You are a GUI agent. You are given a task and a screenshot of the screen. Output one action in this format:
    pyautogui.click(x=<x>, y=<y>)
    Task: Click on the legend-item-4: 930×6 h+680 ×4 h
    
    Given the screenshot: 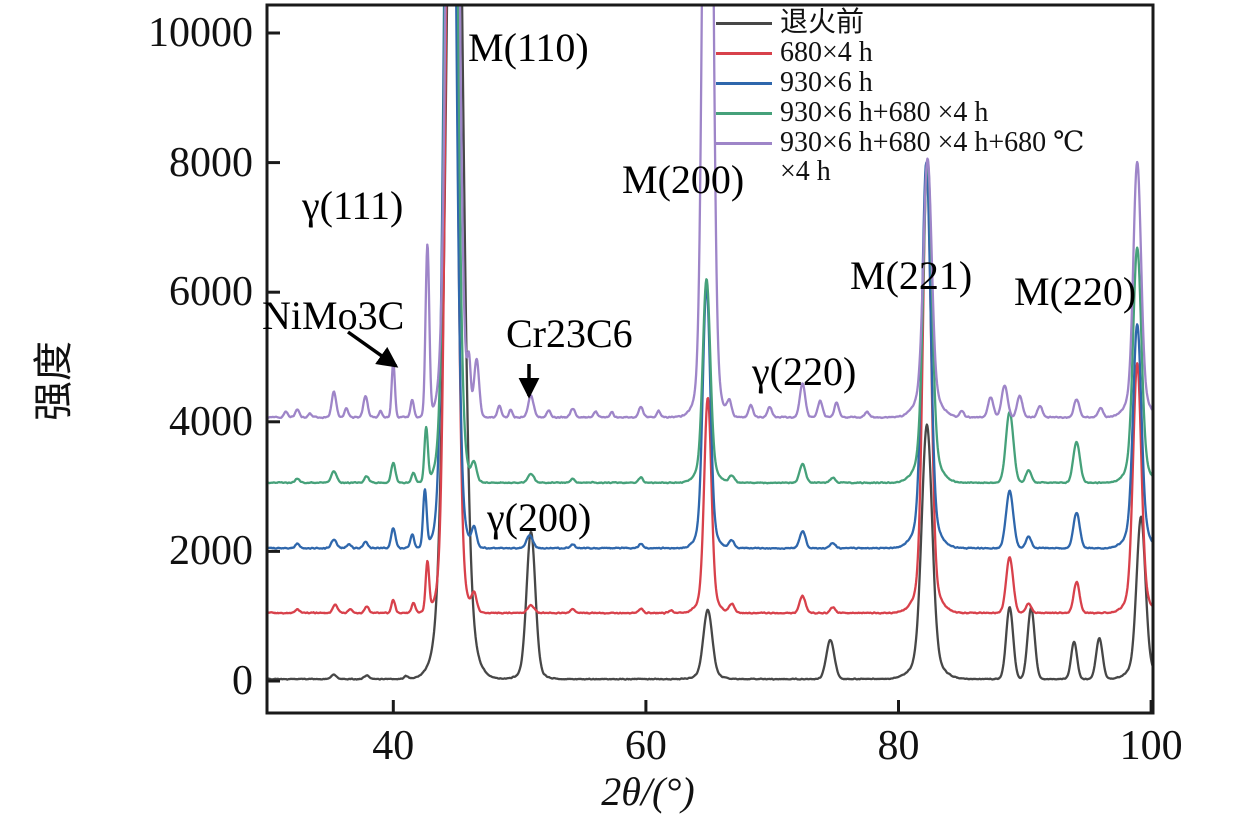 What is the action you would take?
    pyautogui.click(x=900, y=113)
    